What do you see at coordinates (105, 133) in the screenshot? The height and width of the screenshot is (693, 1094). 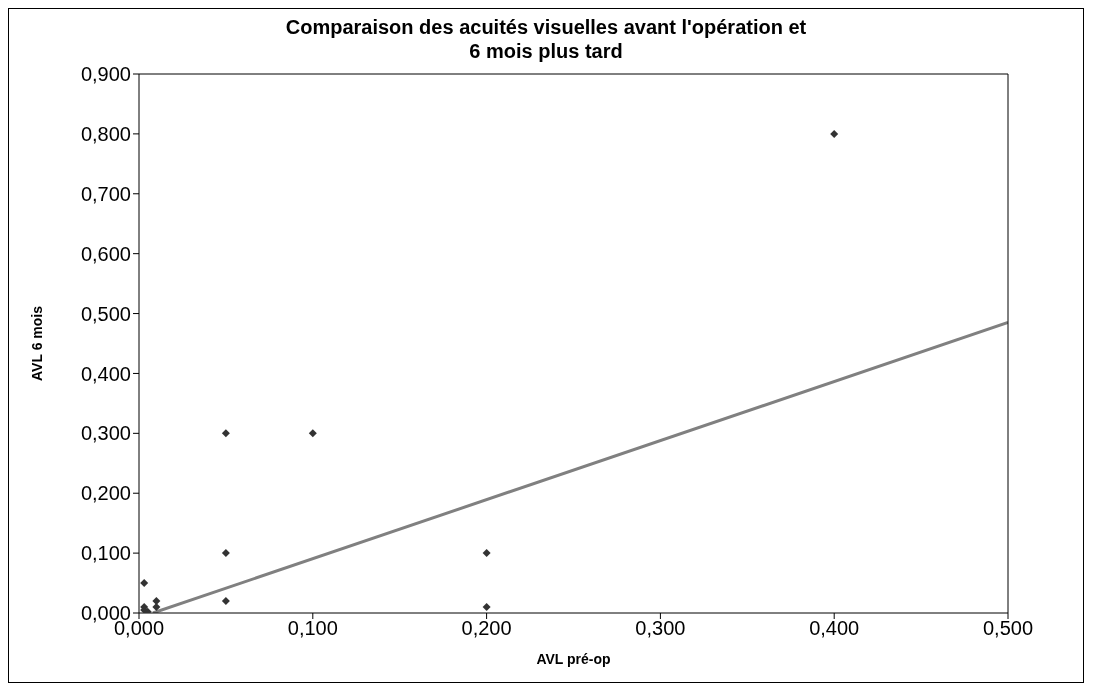 I see `y-tick-label: 0,800` at bounding box center [105, 133].